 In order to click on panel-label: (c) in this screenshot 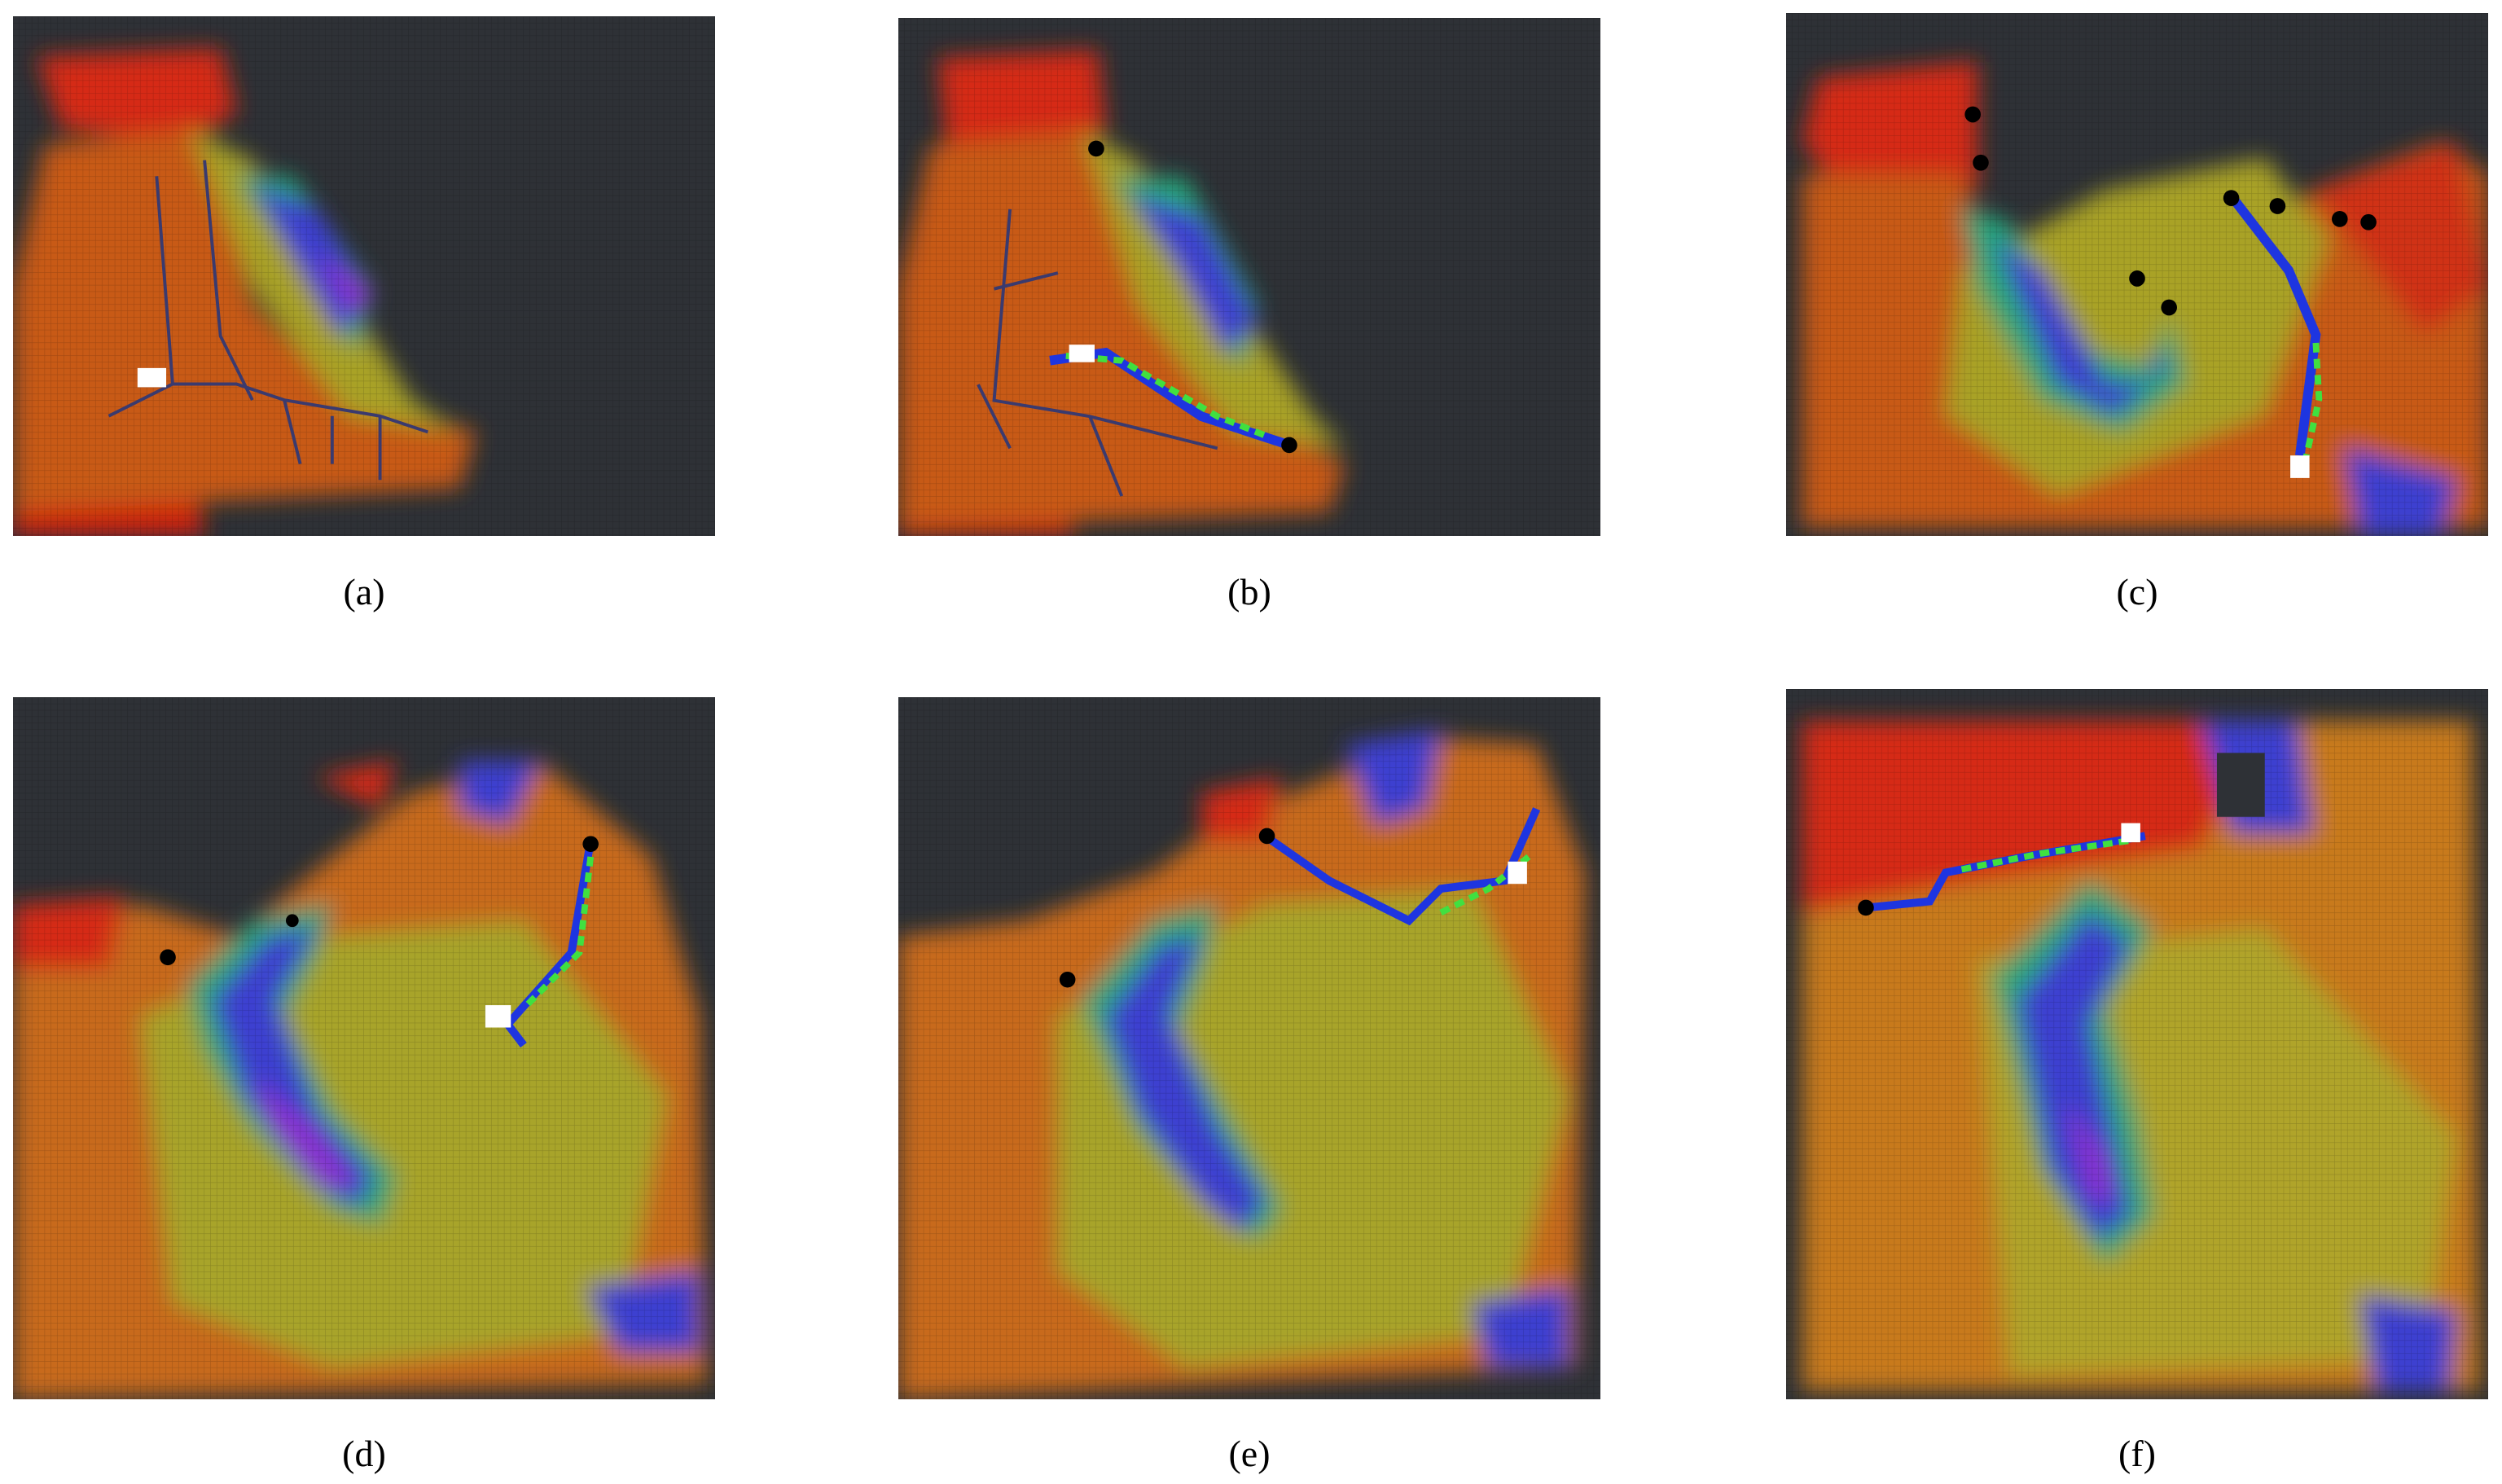, I will do `click(2137, 591)`.